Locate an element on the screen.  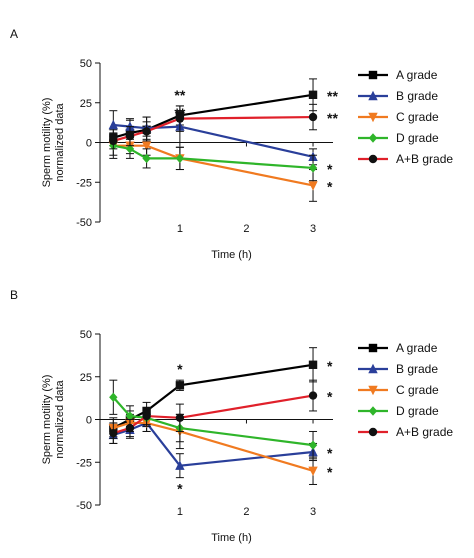
series-d-grade is located at coordinates (213, 157).